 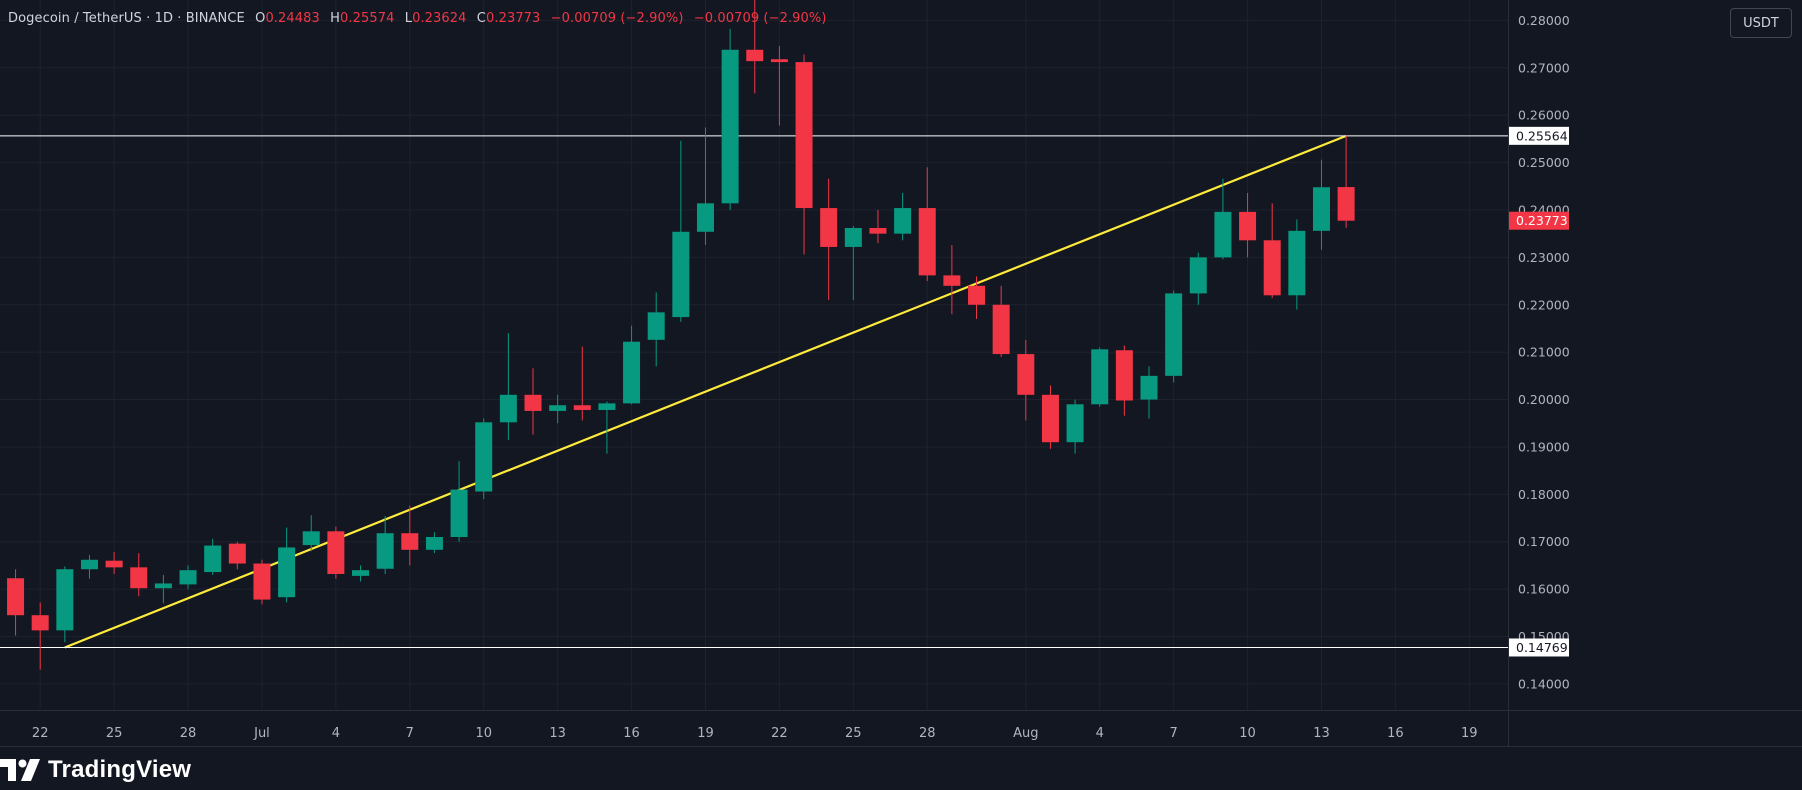 What do you see at coordinates (1542, 135) in the screenshot?
I see `horizontal-line-label: 0.25564` at bounding box center [1542, 135].